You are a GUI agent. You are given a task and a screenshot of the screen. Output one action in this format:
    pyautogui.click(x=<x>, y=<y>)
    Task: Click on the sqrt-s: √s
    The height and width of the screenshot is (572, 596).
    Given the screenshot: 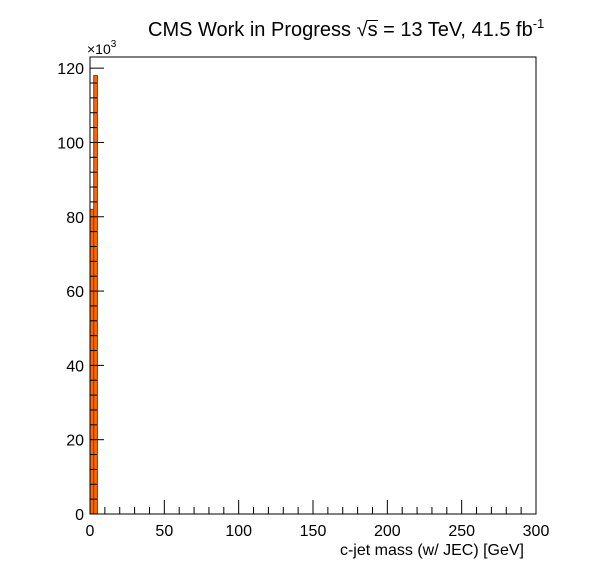 What is the action you would take?
    pyautogui.click(x=367, y=30)
    